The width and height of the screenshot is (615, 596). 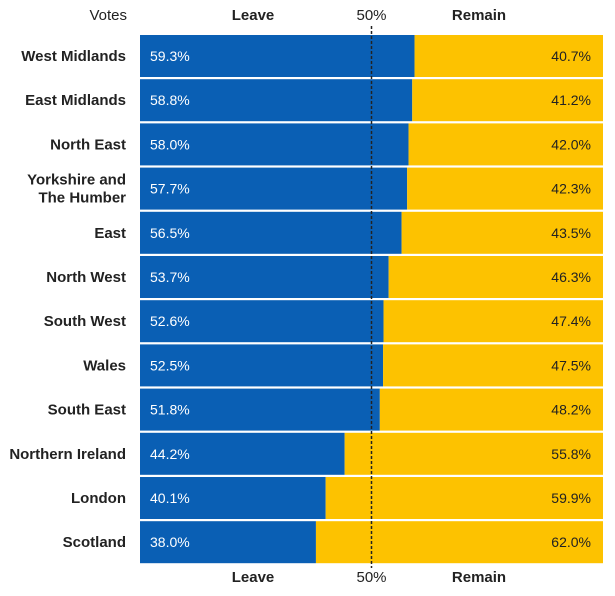 I want to click on region-label: North West, so click(x=86, y=277).